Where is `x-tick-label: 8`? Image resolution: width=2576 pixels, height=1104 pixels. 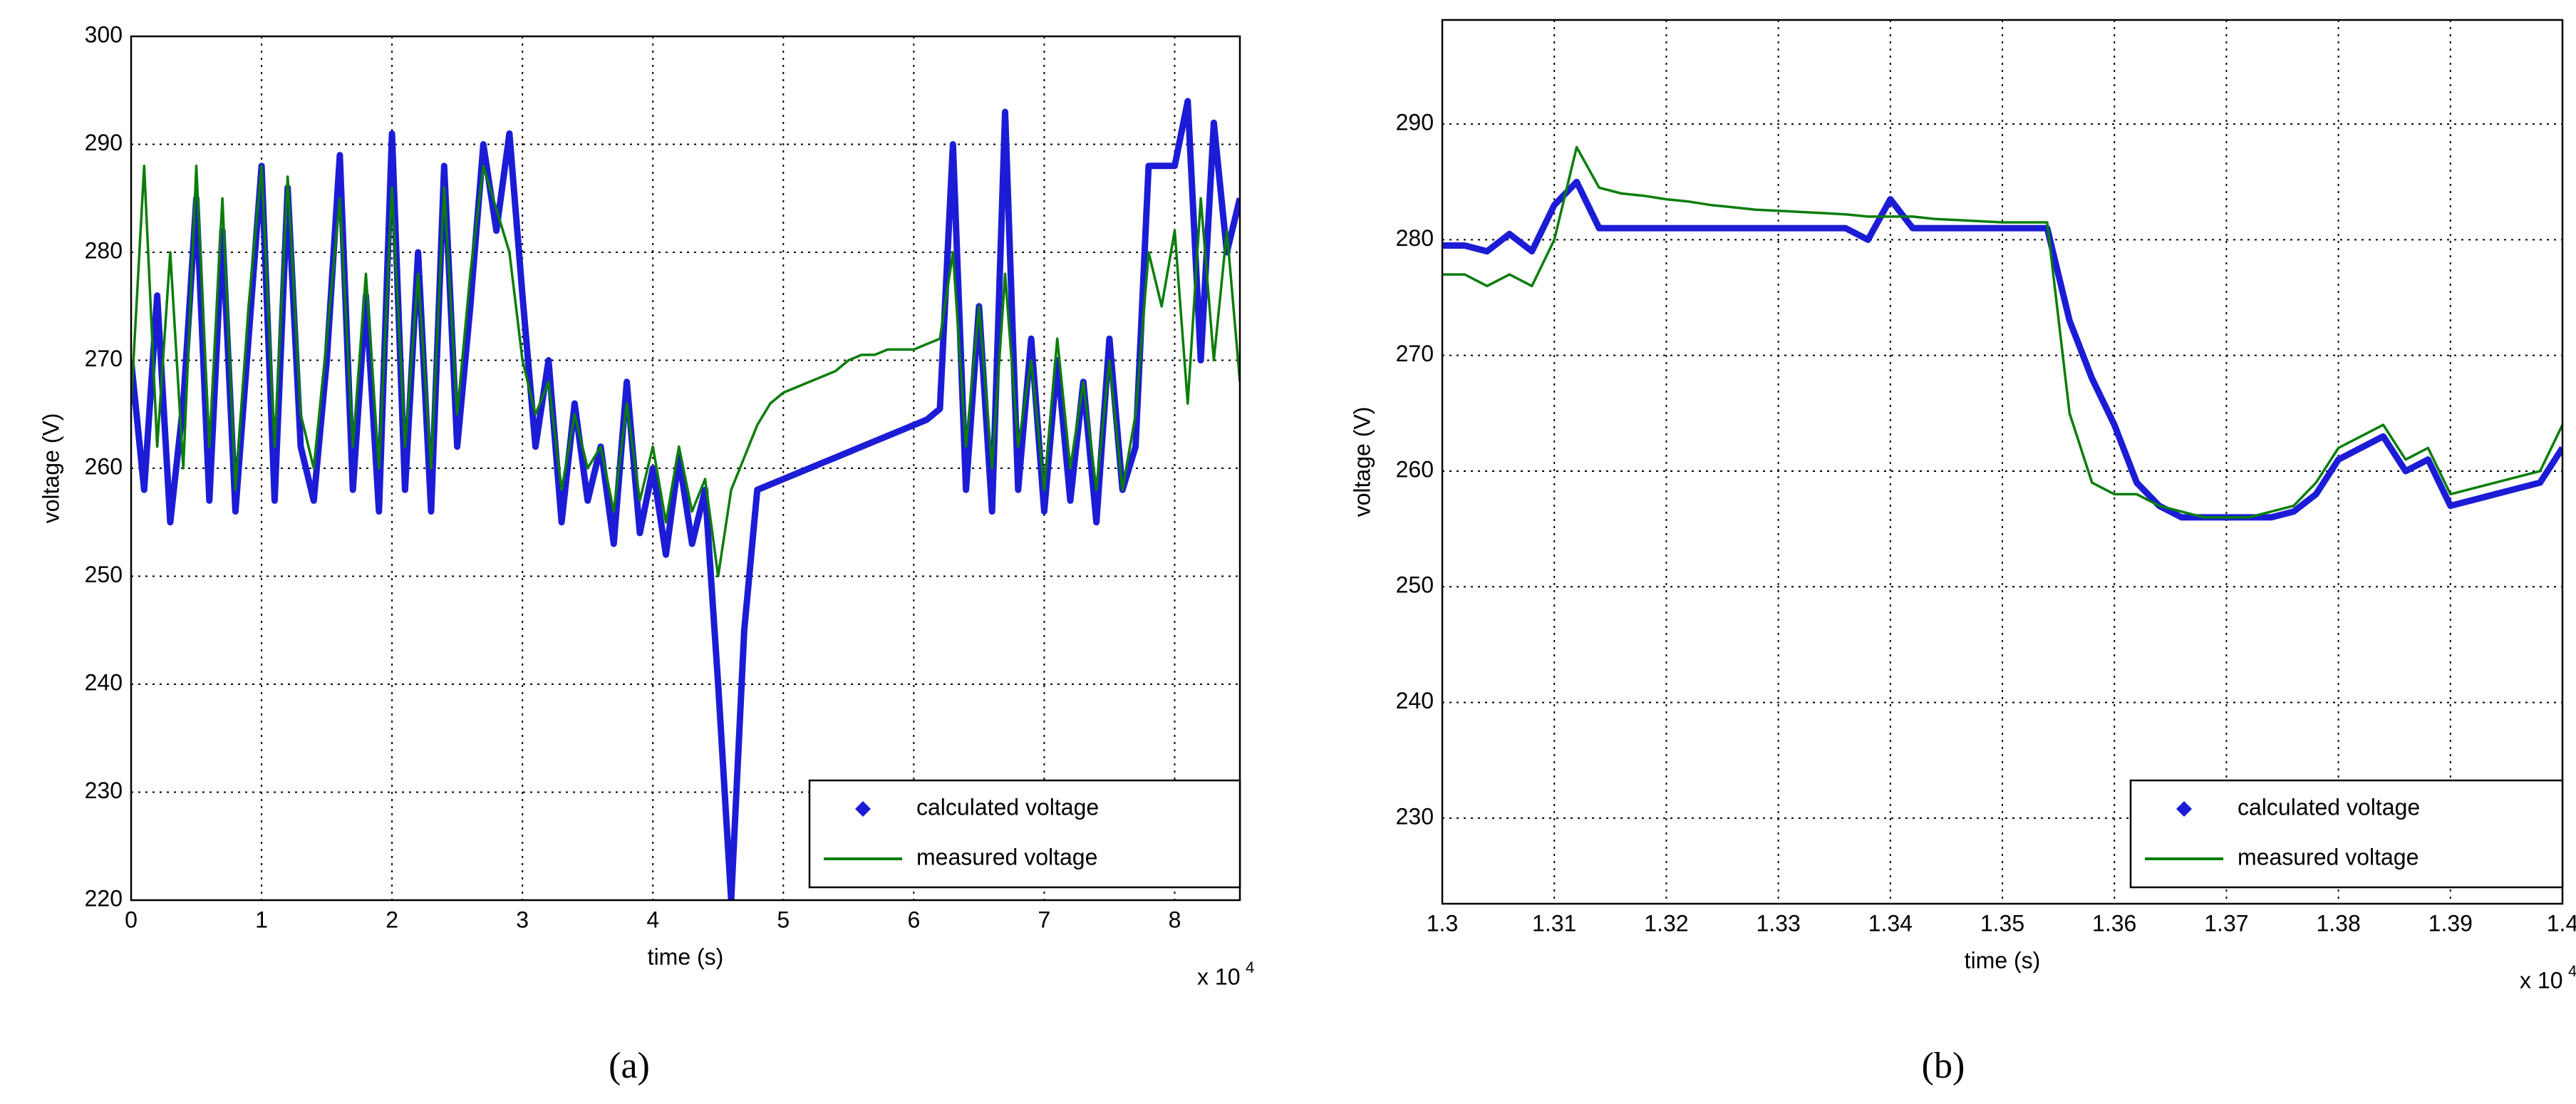 x-tick-label: 8 is located at coordinates (1175, 919).